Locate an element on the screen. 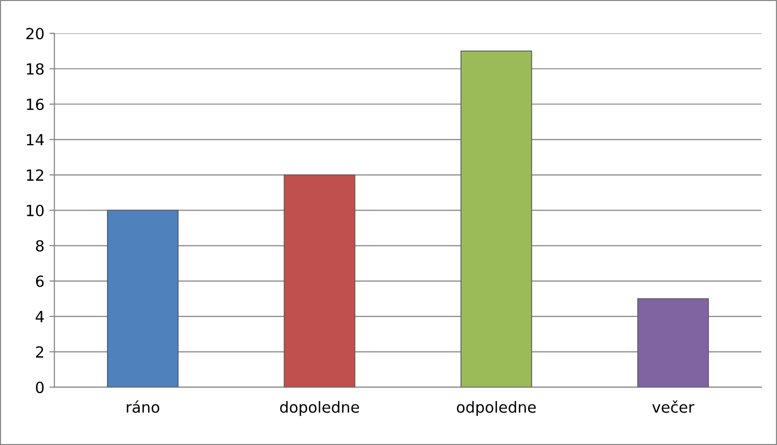 This screenshot has height=445, width=777. x-tick-label: večer is located at coordinates (673, 406).